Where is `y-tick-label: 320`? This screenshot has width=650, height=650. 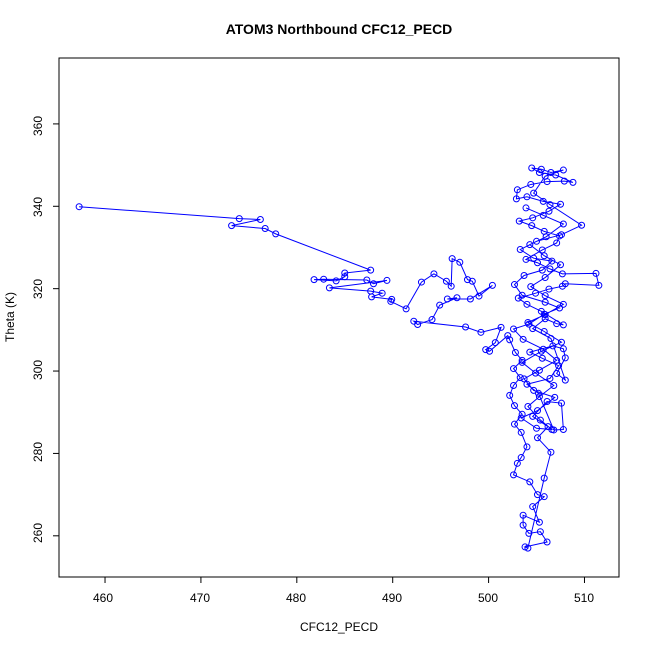
y-tick-label: 320 is located at coordinates (38, 289).